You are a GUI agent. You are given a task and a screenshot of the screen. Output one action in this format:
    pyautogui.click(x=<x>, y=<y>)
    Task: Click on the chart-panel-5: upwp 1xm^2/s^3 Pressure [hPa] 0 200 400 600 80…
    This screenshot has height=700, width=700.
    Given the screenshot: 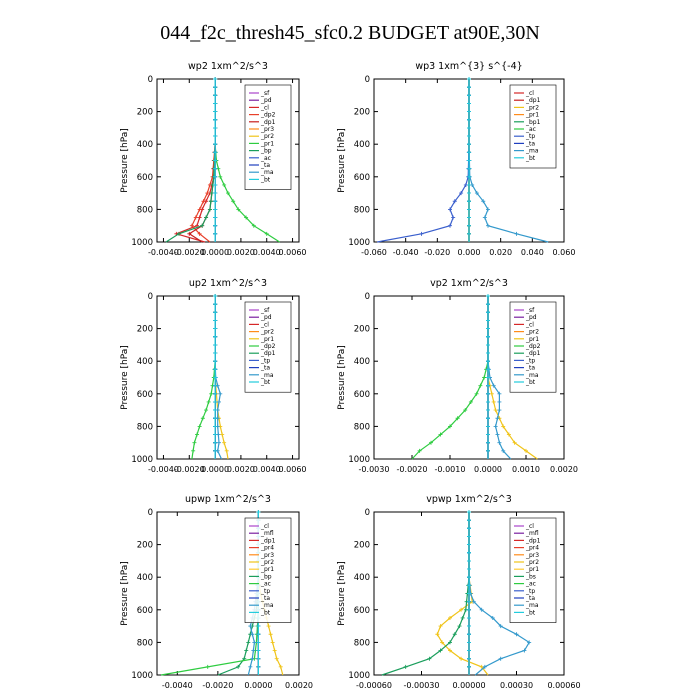 What is the action you would take?
    pyautogui.click(x=216, y=592)
    